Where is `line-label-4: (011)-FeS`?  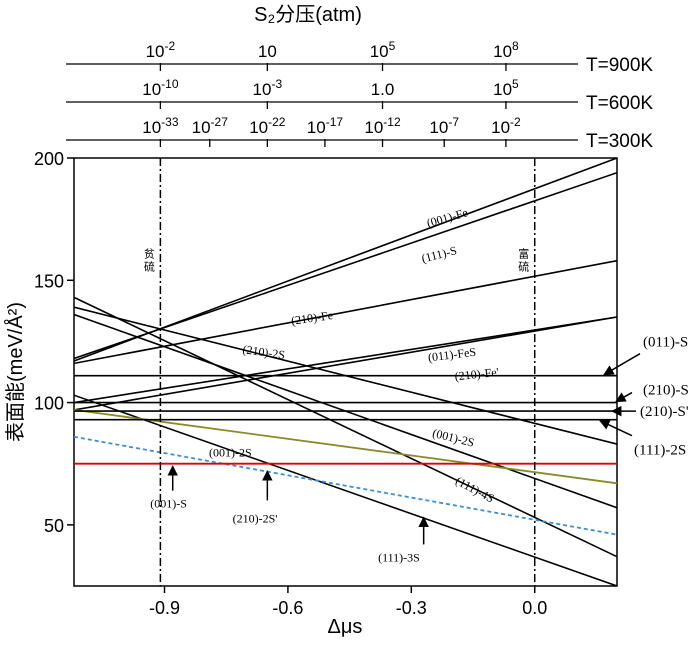 line-label-4: (011)-FeS is located at coordinates (452, 355).